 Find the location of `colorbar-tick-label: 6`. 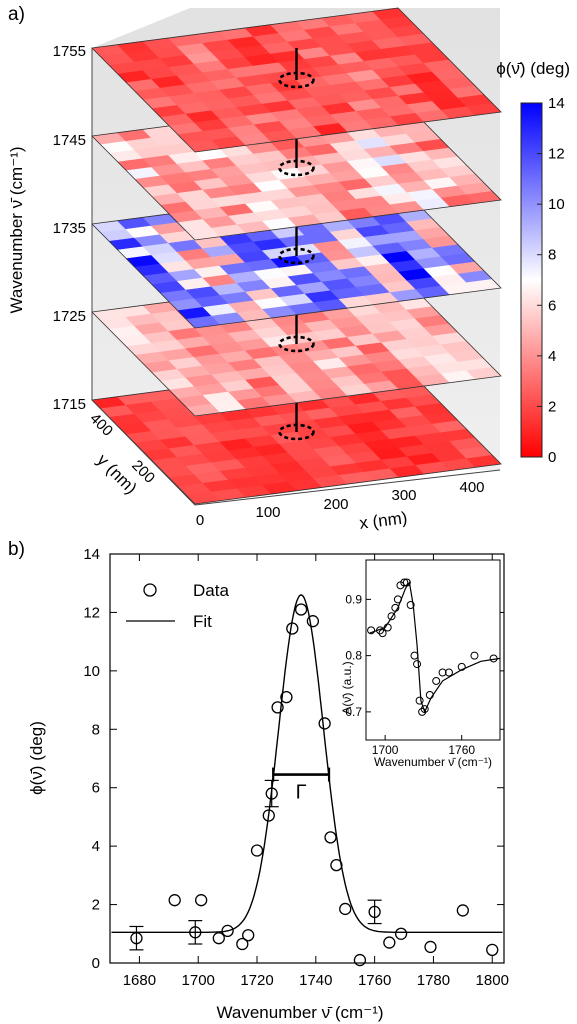

colorbar-tick-label: 6 is located at coordinates (552, 305).